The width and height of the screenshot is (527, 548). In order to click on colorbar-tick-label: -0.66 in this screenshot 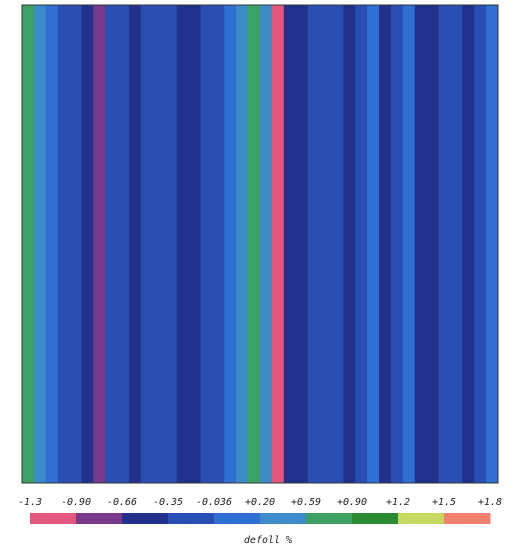, I will do `click(122, 502)`.